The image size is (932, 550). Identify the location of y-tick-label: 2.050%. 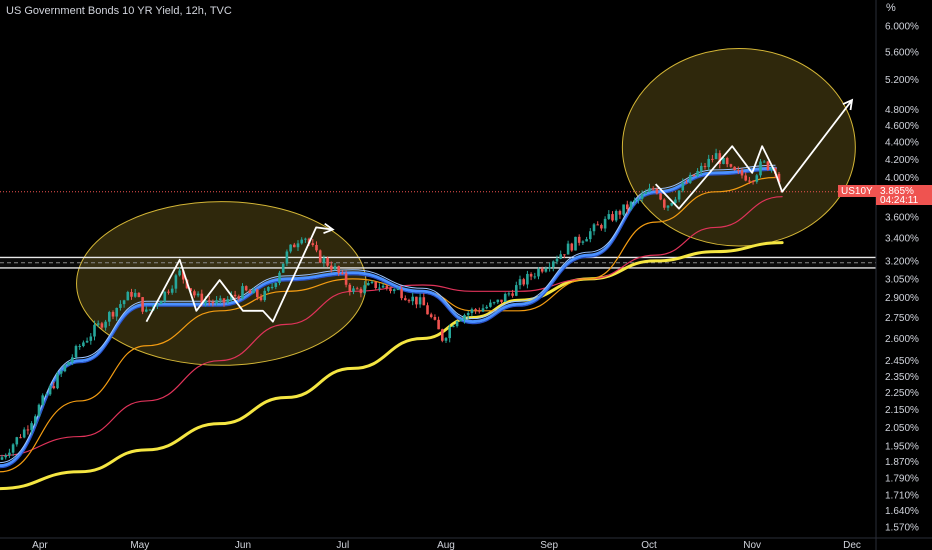
(902, 428).